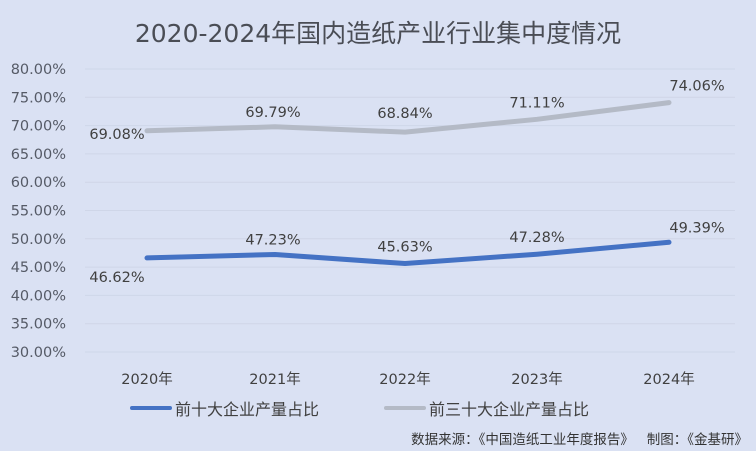 This screenshot has width=756, height=451. What do you see at coordinates (146, 379) in the screenshot?
I see `x-tick-label: 2020年` at bounding box center [146, 379].